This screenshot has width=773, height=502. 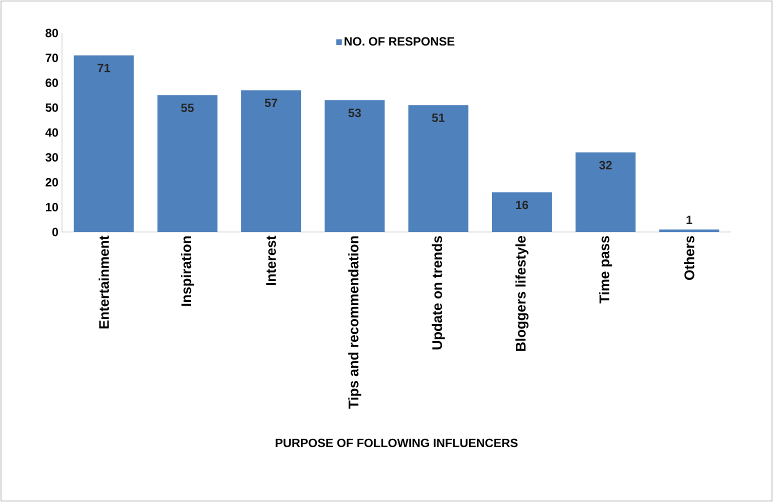 What do you see at coordinates (689, 258) in the screenshot?
I see `x-tick-label: Others` at bounding box center [689, 258].